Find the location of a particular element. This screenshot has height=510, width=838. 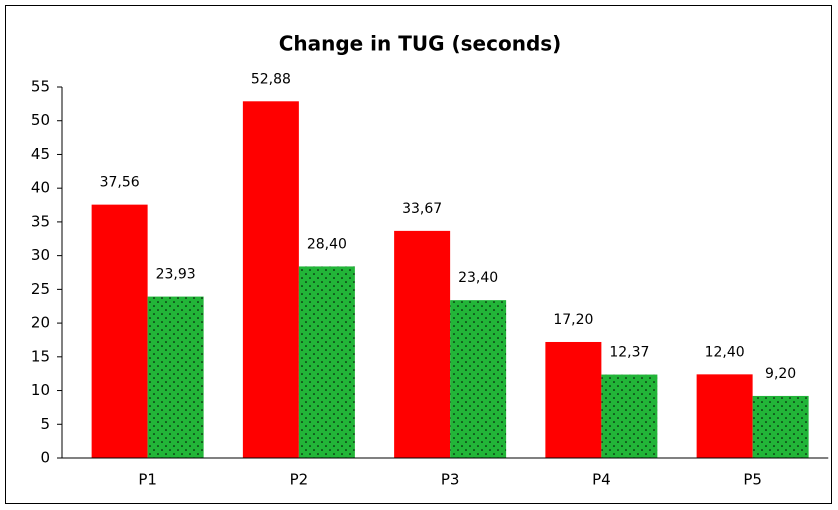

value-label: 12,40 is located at coordinates (725, 352).